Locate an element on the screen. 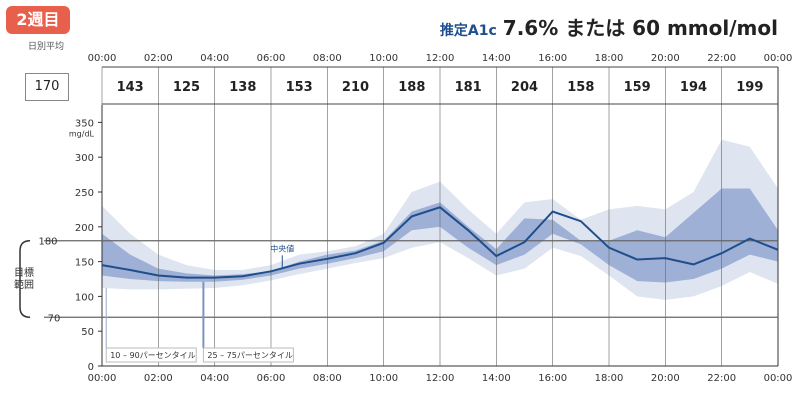 Image resolution: width=800 pixels, height=400 pixels. daily-average-value: 170 is located at coordinates (47, 87).